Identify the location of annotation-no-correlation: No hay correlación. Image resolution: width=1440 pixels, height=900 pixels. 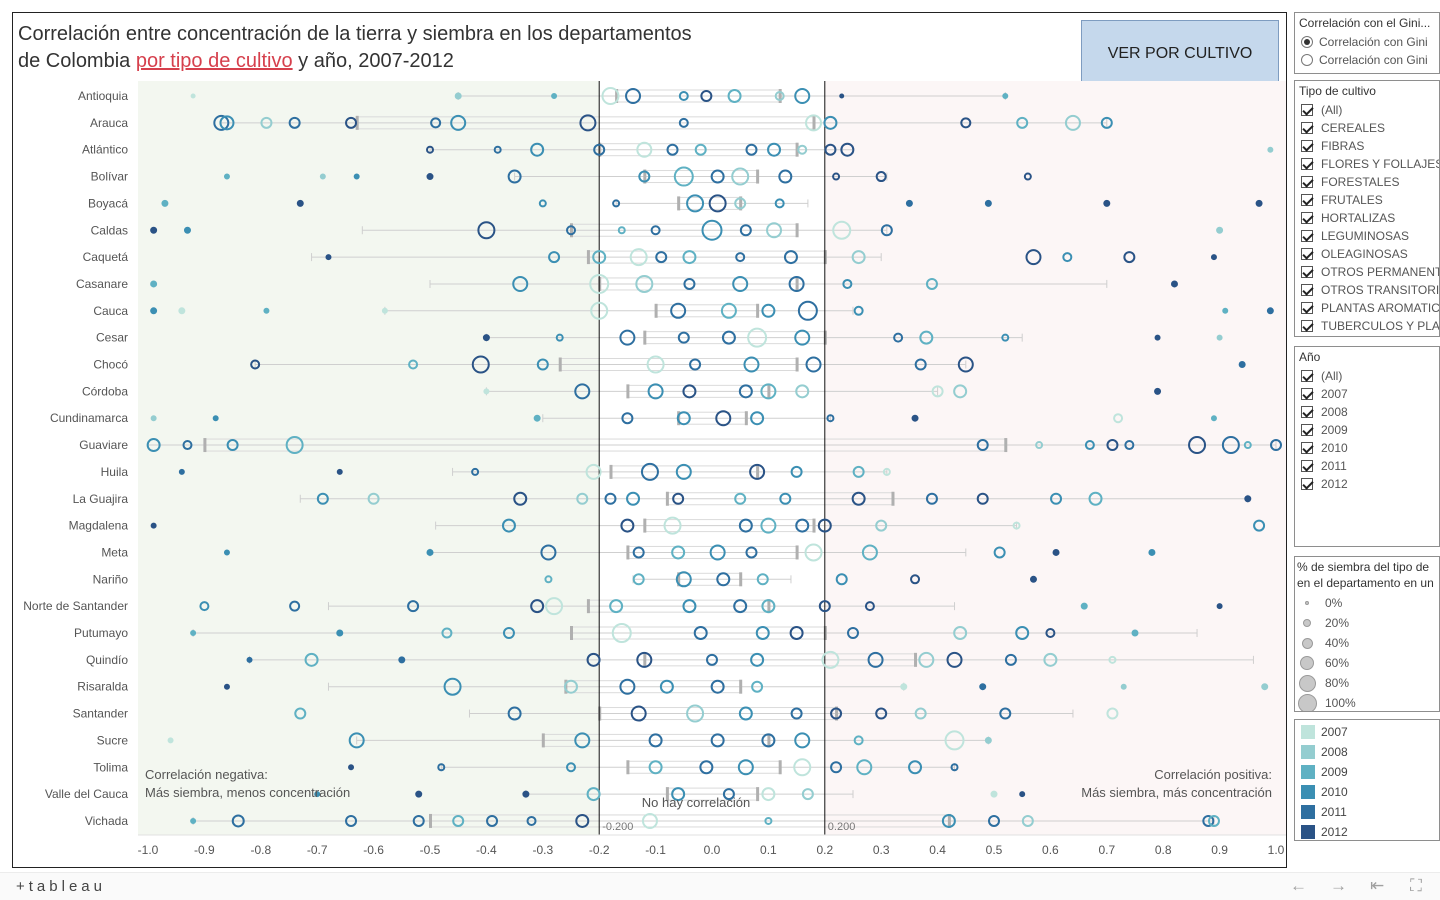
(696, 802).